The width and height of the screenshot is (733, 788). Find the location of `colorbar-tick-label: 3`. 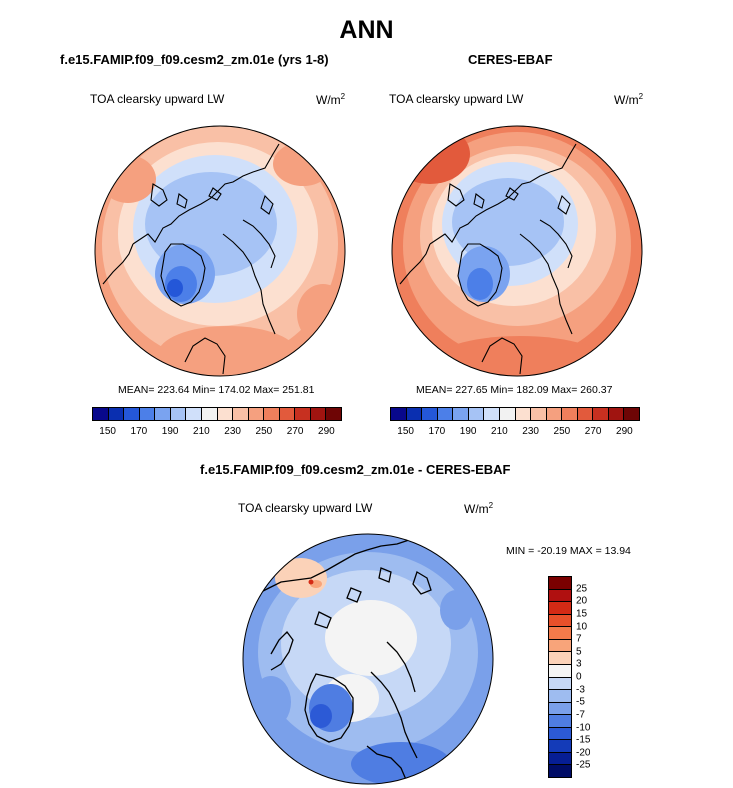

colorbar-tick-label: 3 is located at coordinates (579, 664).